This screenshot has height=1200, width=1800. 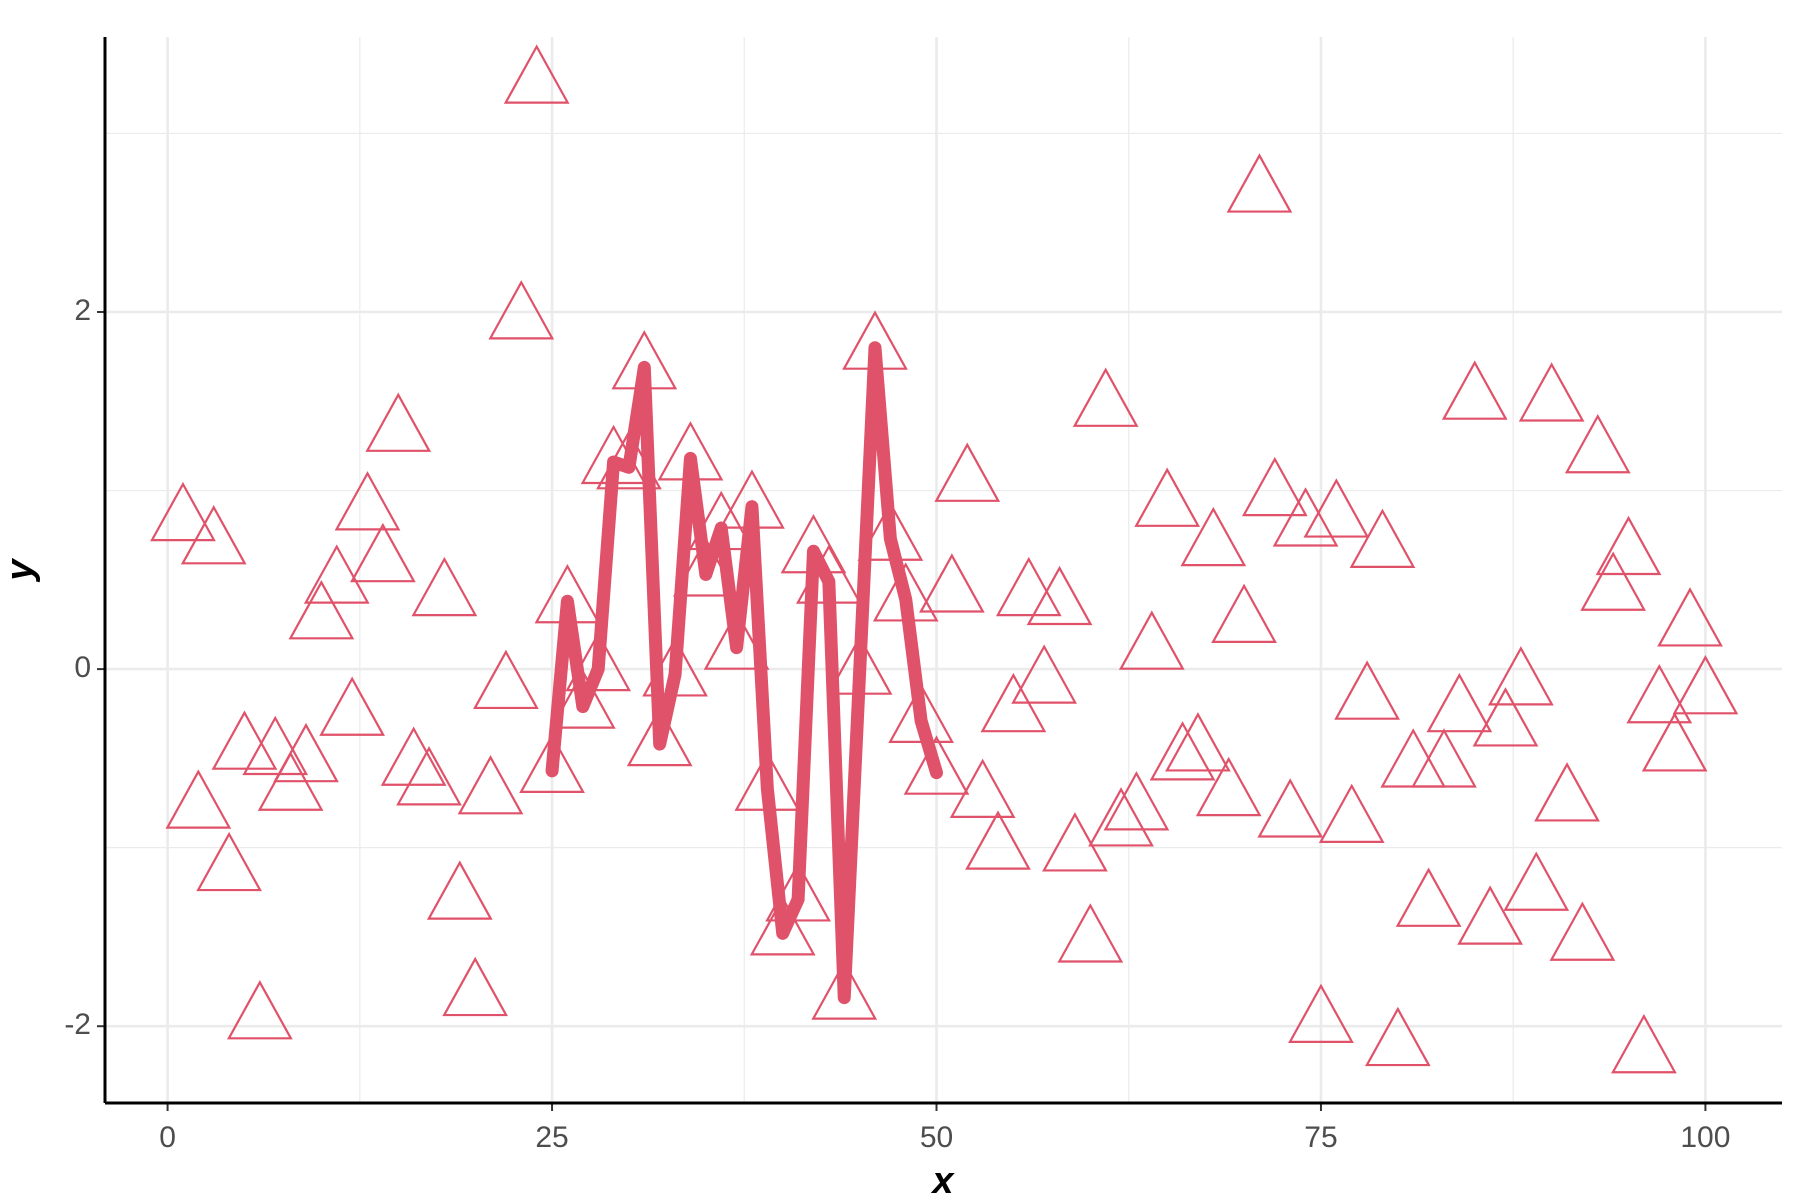 I want to click on x-tick-label: 75, so click(x=1320, y=1137).